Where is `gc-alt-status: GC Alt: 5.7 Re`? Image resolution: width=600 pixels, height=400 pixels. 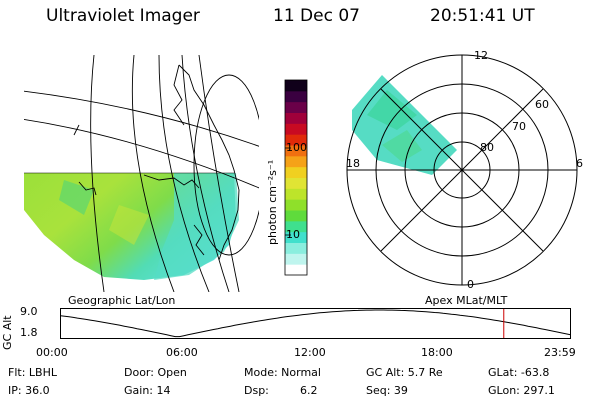
gc-alt-status: GC Alt: 5.7 Re is located at coordinates (404, 372).